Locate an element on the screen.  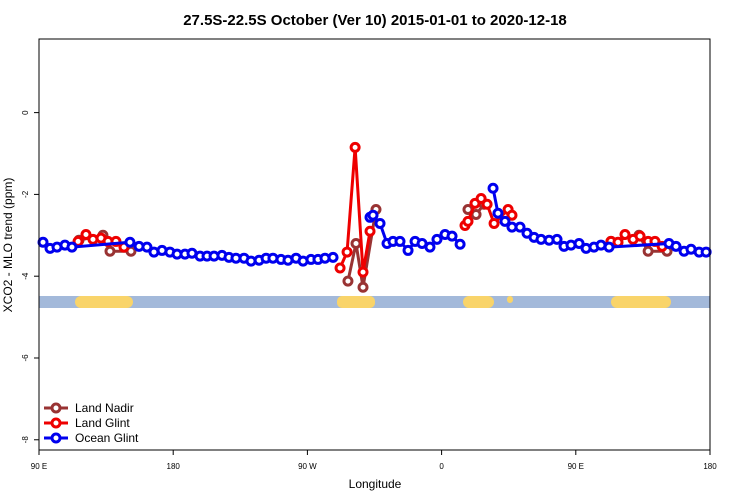
y-tick-label: -8 is located at coordinates (25, 440).